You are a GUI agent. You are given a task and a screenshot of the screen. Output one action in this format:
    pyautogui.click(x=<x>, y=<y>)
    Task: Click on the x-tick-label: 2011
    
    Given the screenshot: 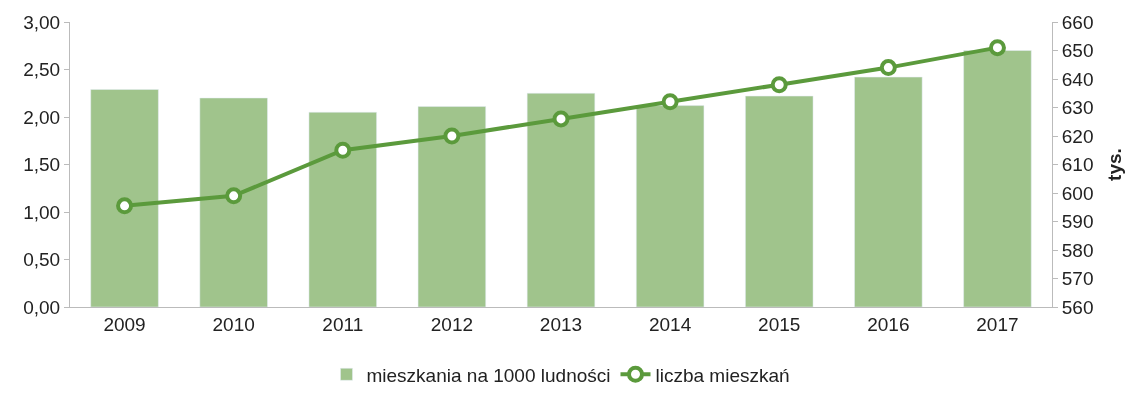 What is the action you would take?
    pyautogui.click(x=343, y=324)
    